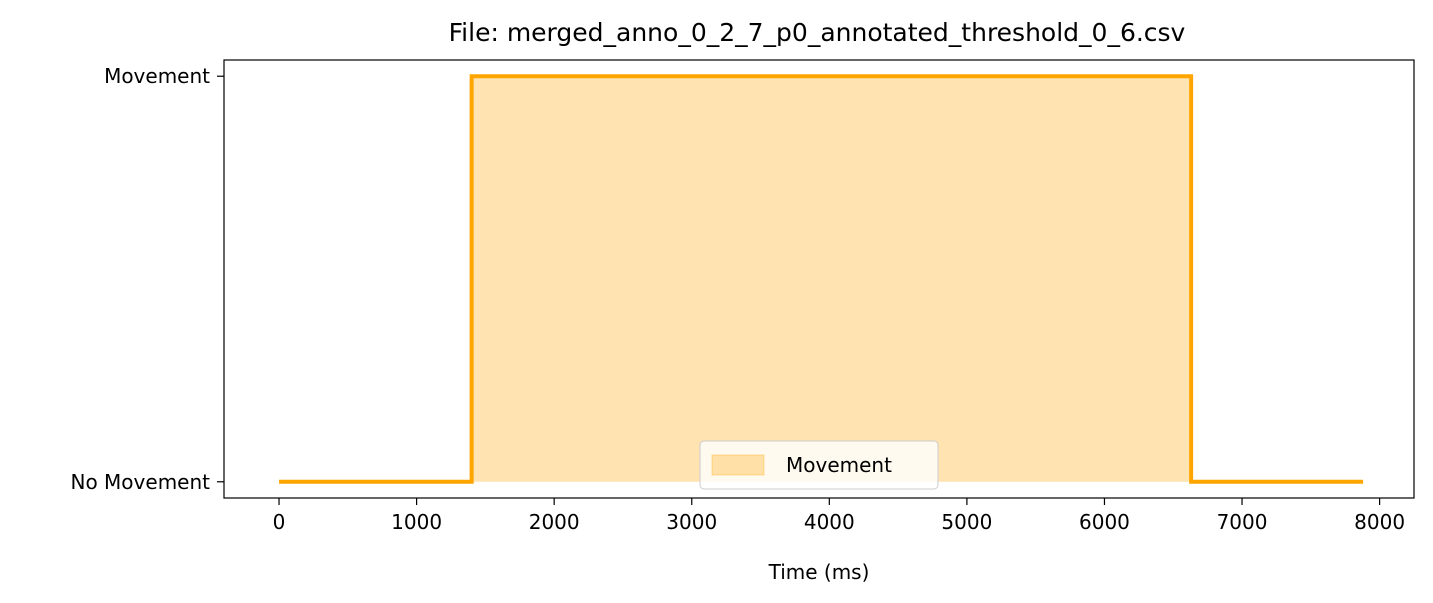  I want to click on y-tick-label: Movement, so click(157, 76).